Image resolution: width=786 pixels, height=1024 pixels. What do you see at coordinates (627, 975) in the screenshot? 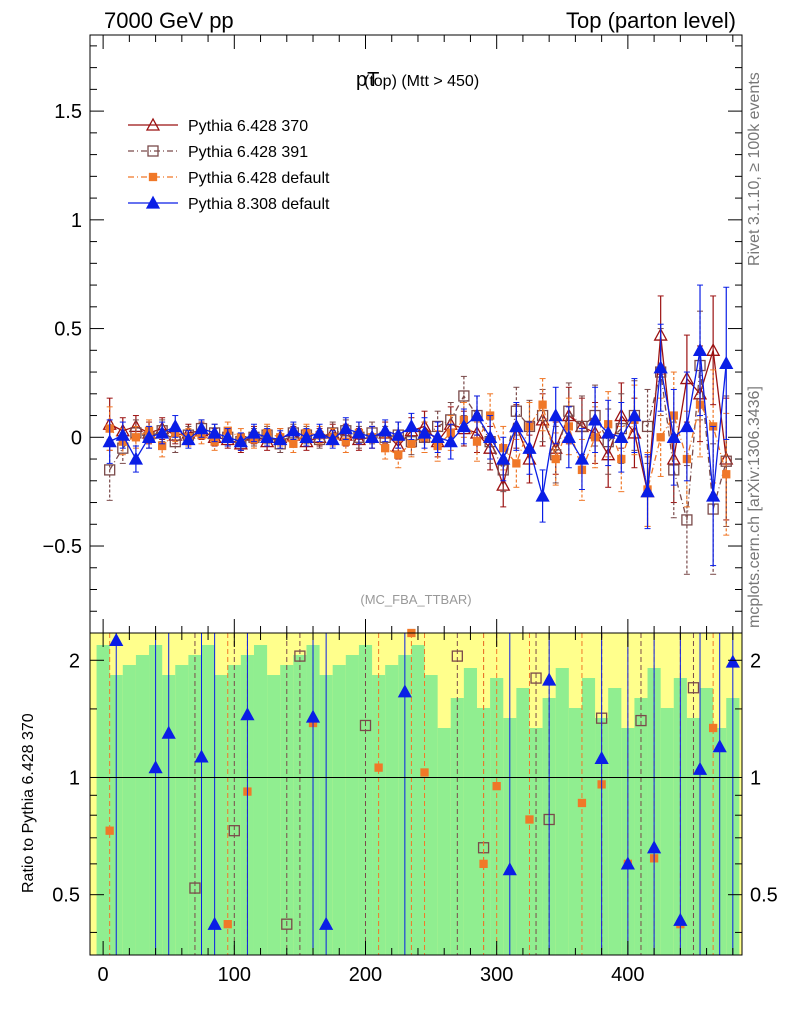
I see `x-tick-label: 400` at bounding box center [627, 975].